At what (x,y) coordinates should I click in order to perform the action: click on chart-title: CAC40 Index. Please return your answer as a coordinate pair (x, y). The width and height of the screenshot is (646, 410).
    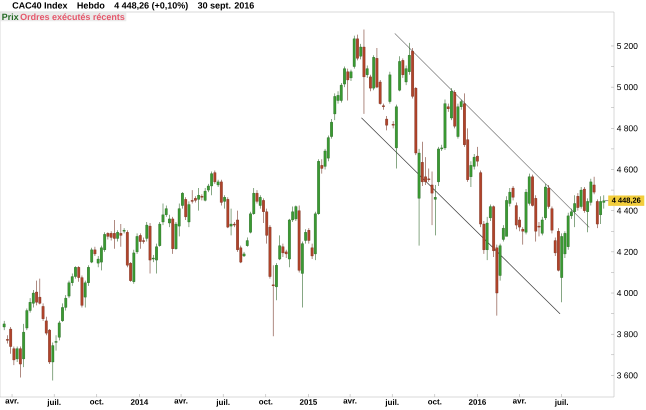
    Looking at the image, I should click on (40, 5).